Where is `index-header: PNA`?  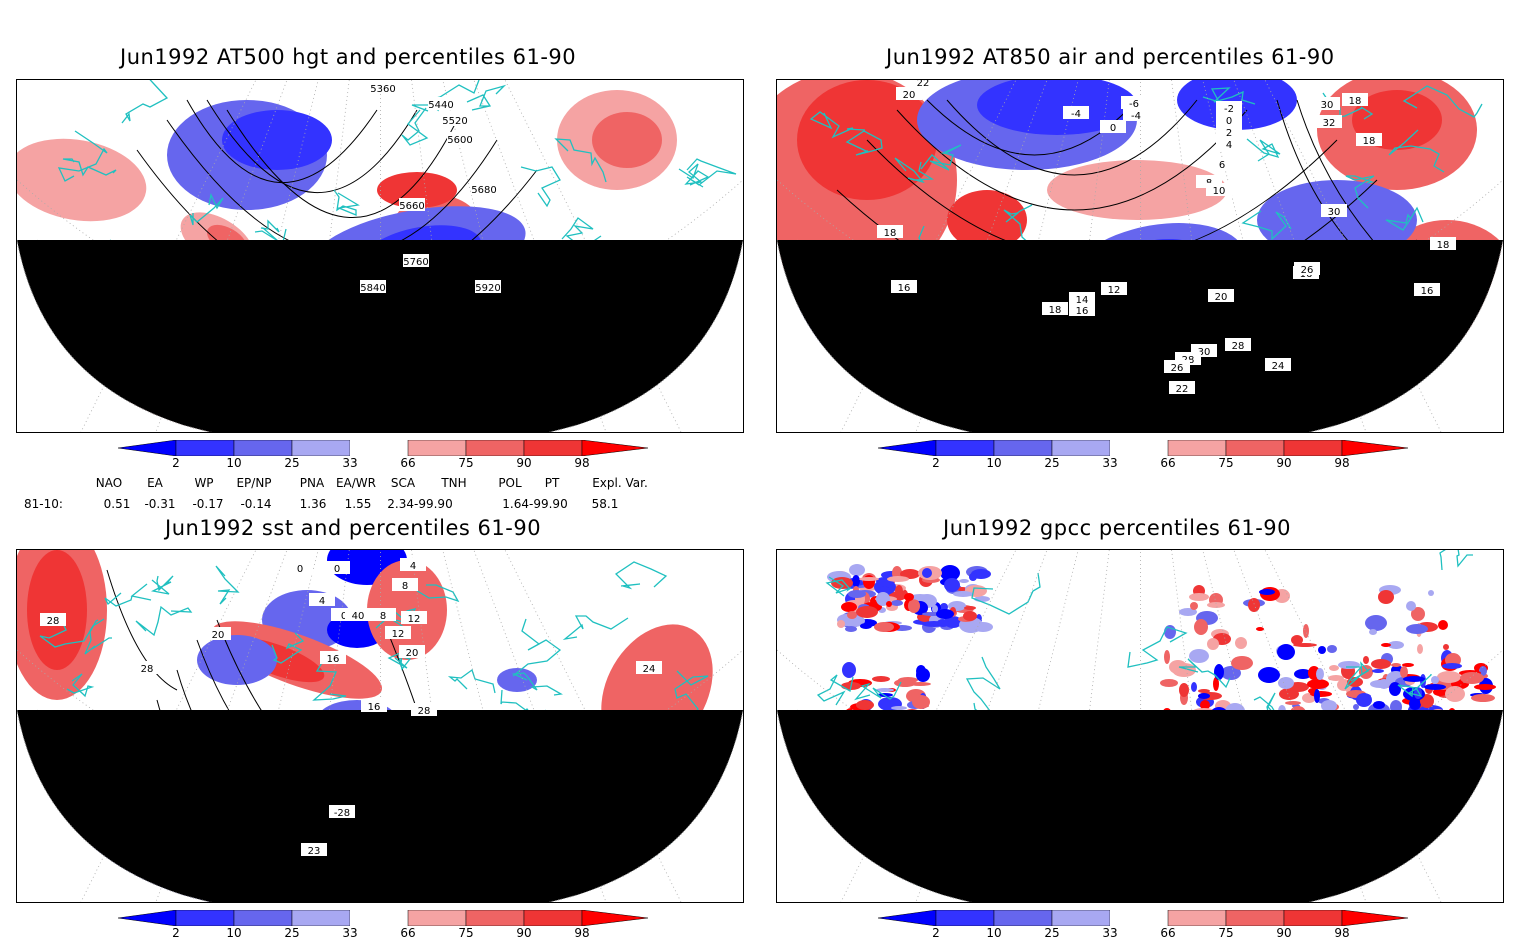
index-header: PNA is located at coordinates (312, 483).